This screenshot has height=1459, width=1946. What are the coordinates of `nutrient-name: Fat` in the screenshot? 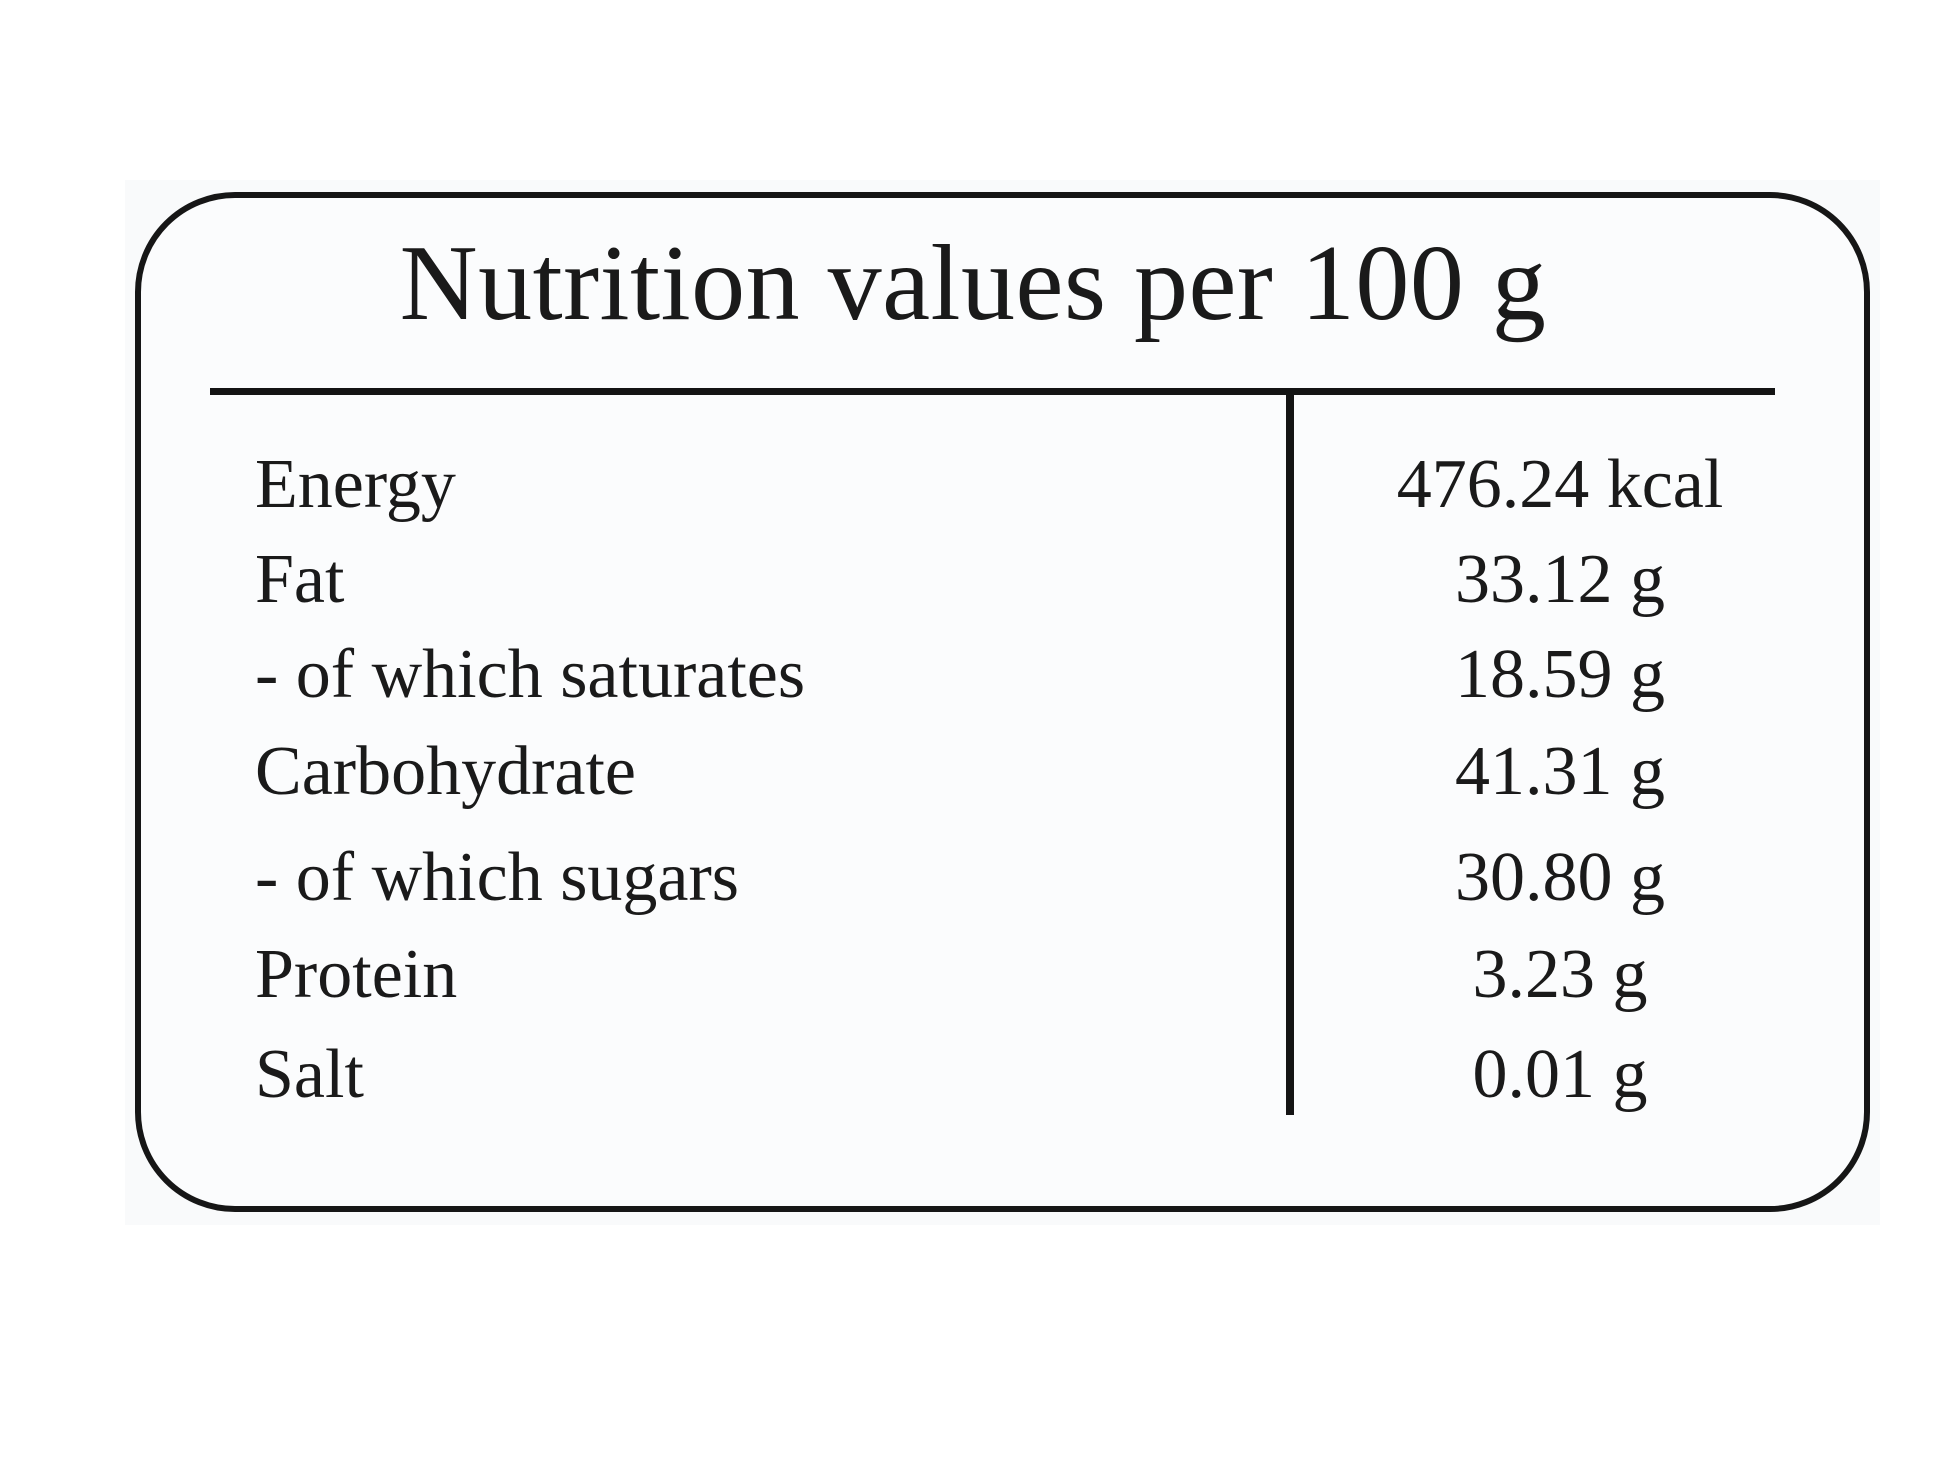 It's located at (300, 579).